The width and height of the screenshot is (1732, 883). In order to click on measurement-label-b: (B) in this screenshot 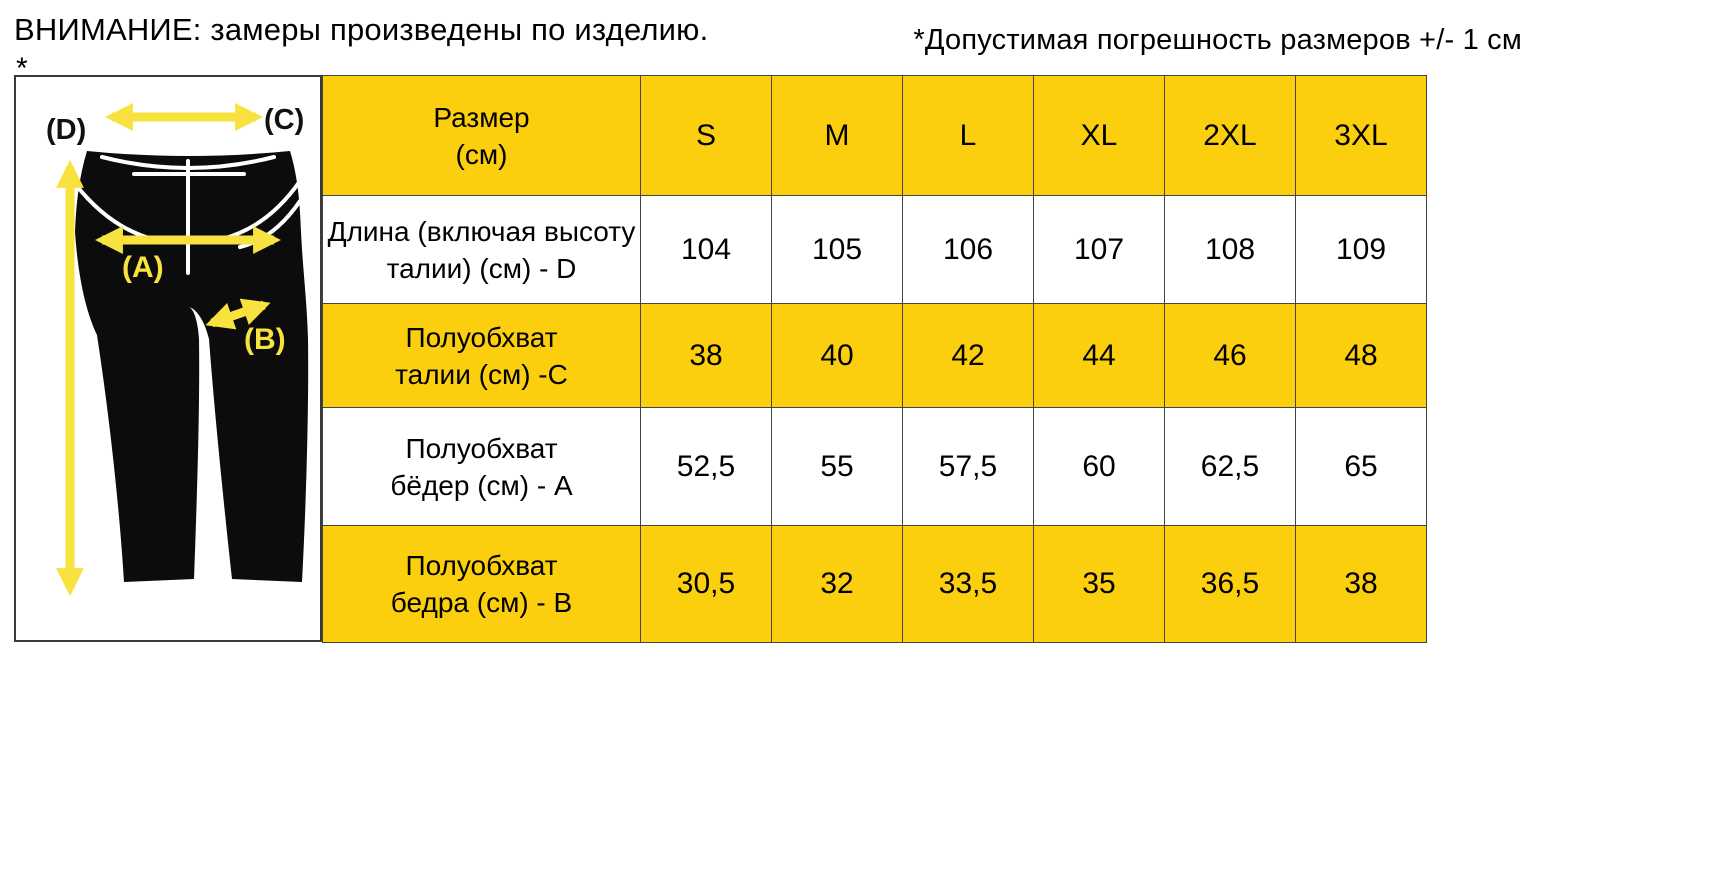, I will do `click(265, 339)`.